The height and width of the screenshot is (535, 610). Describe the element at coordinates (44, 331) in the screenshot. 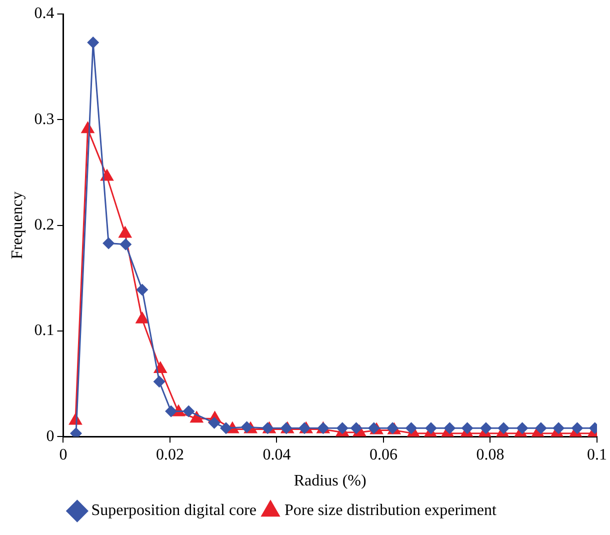

I see `y-tick-label: 0.1` at that location.